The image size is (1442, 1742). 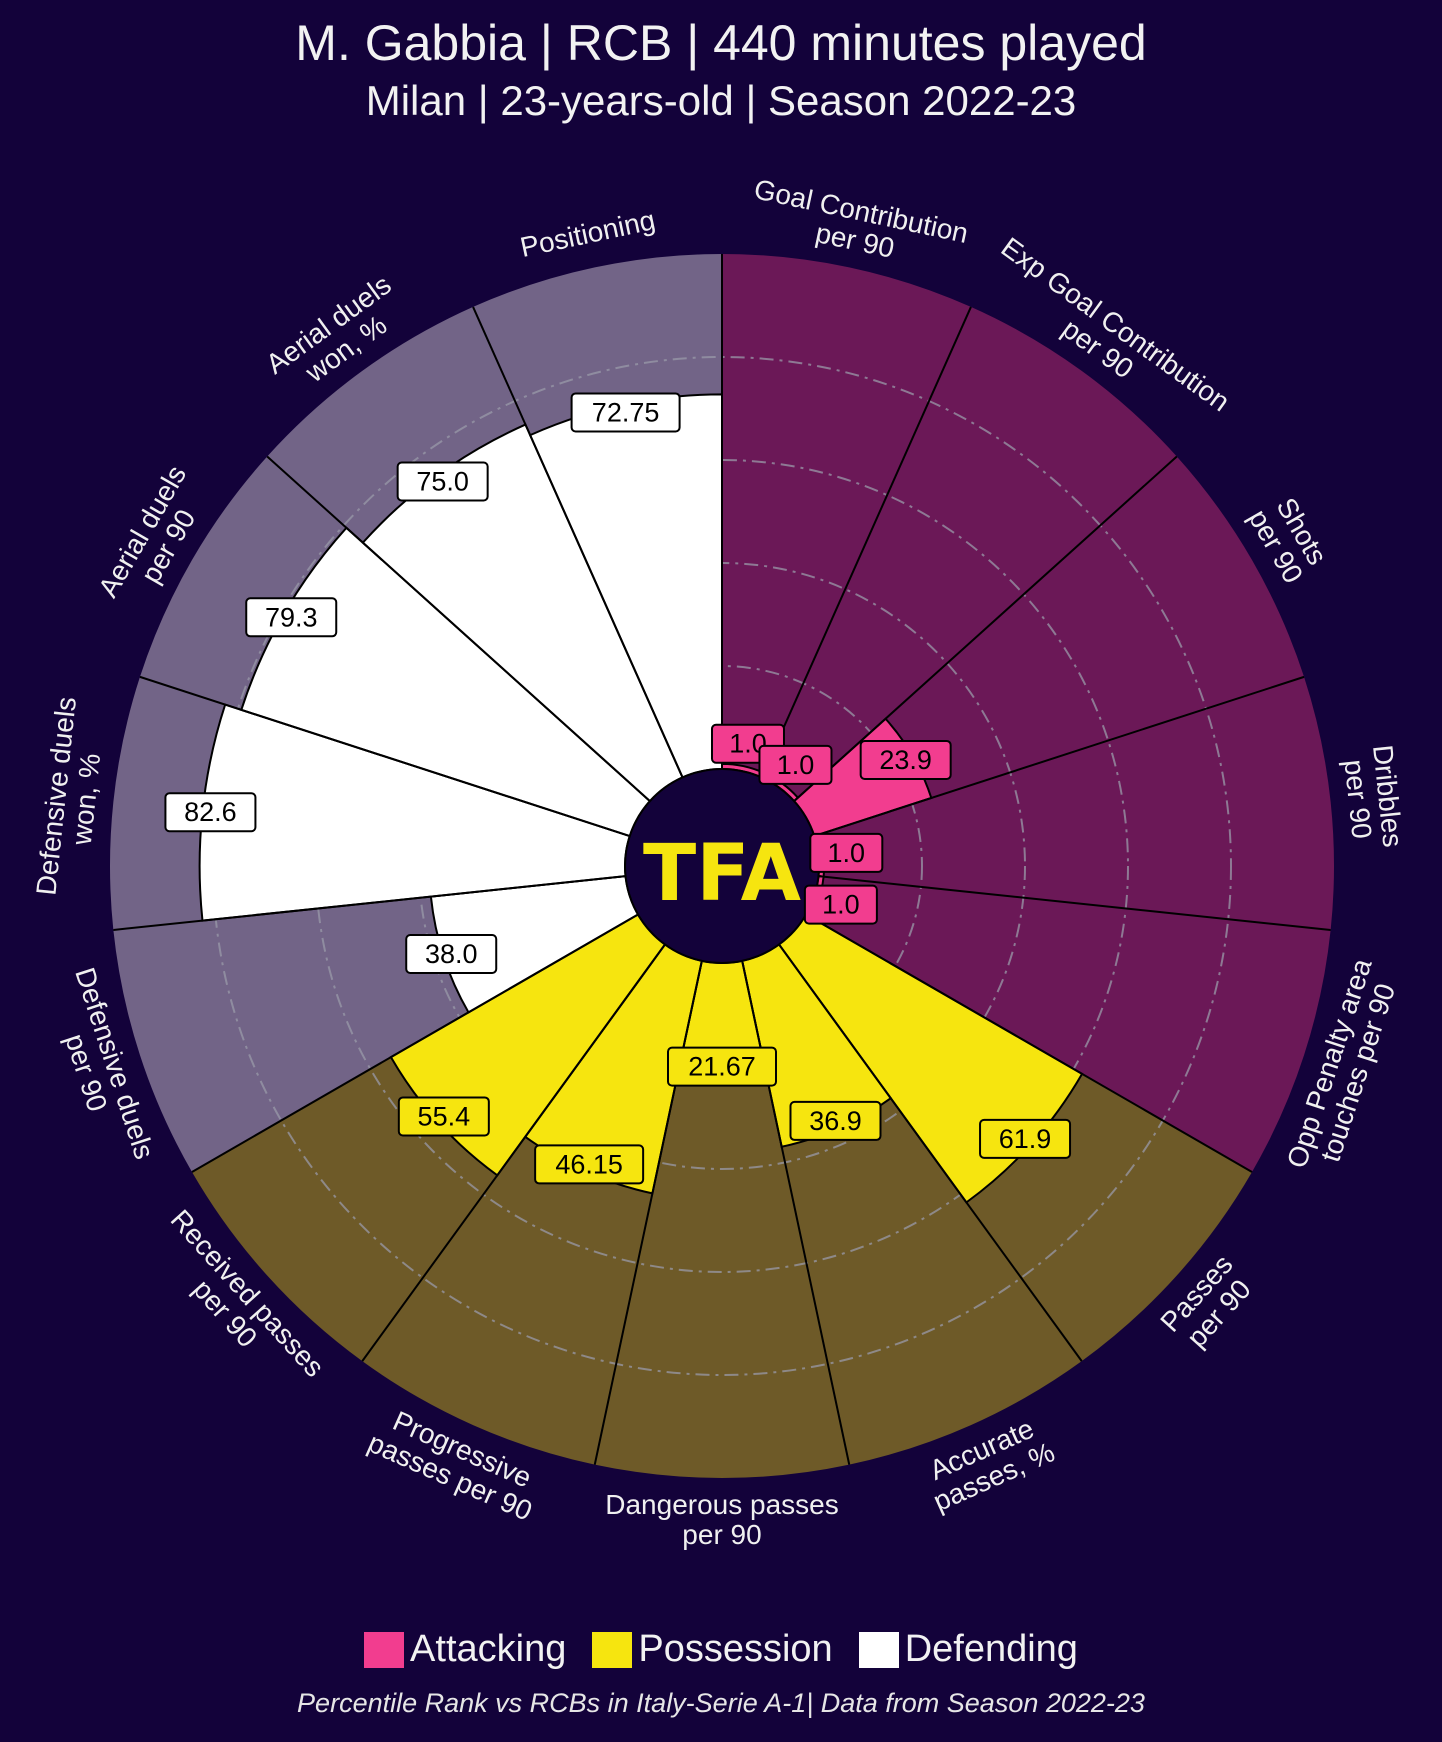 I want to click on chart-title: M. Gabbia | RCB | 440 minutes played, so click(x=721, y=43).